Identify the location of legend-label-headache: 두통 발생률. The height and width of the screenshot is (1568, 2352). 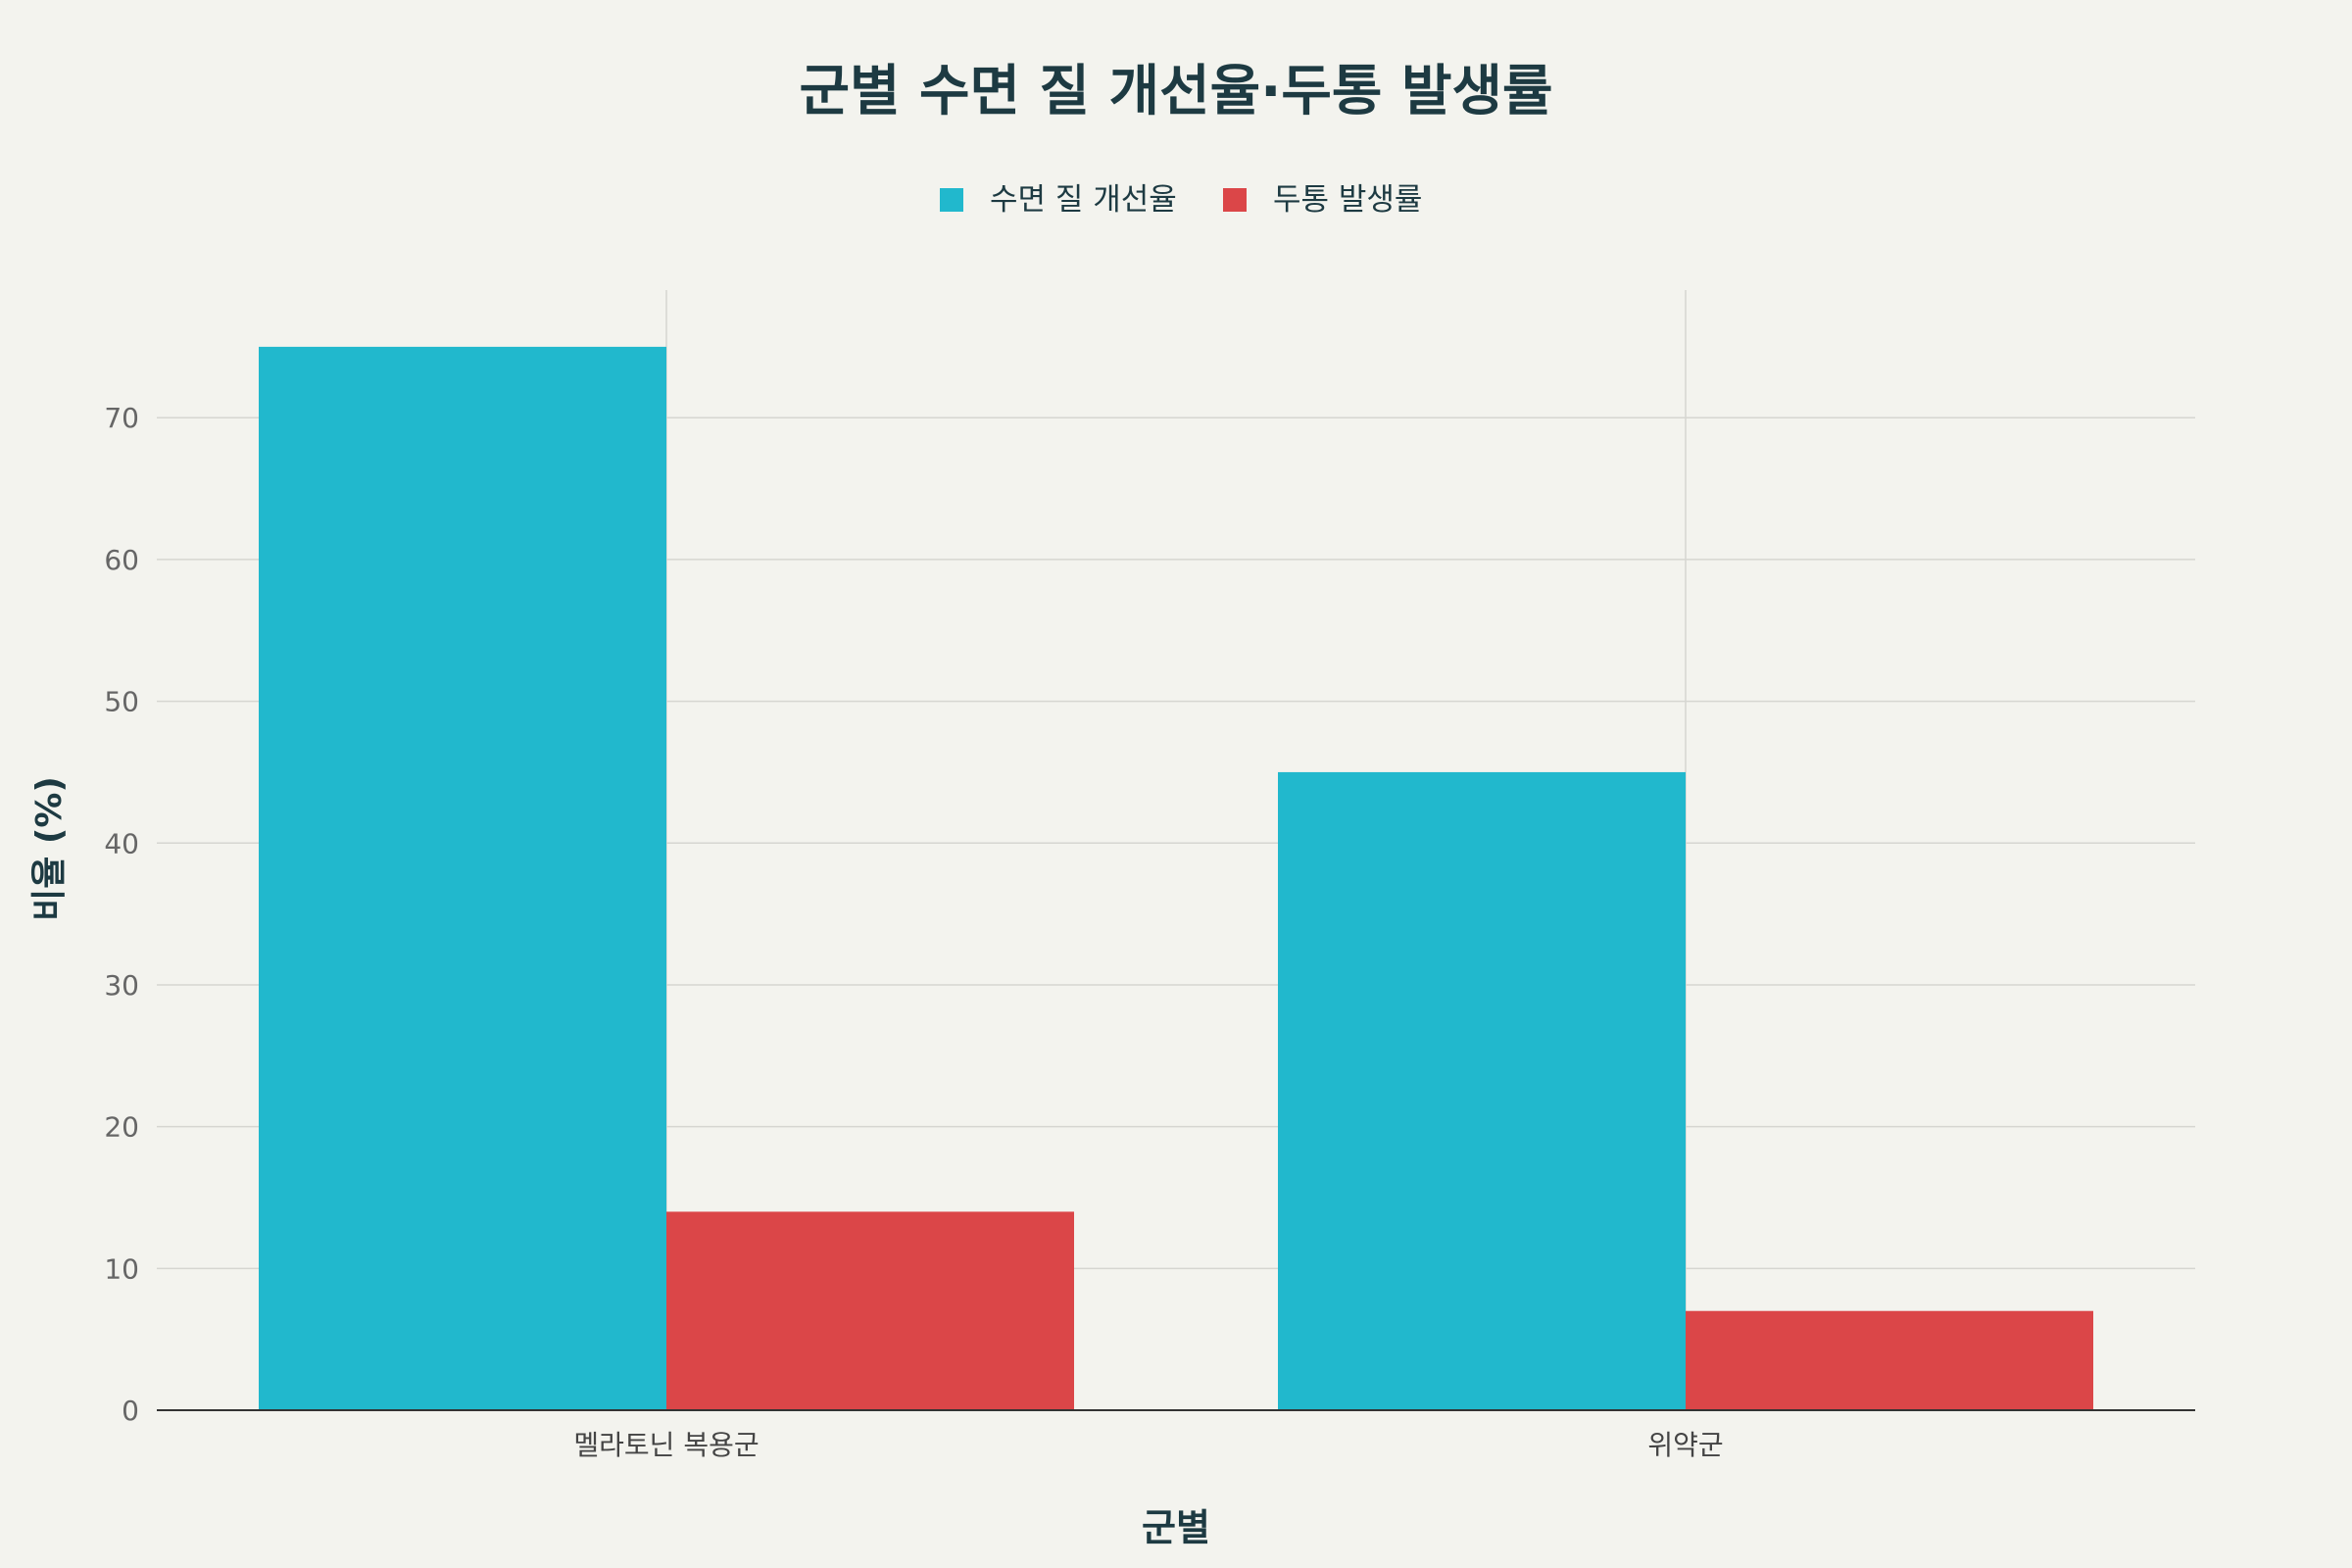
(1347, 200).